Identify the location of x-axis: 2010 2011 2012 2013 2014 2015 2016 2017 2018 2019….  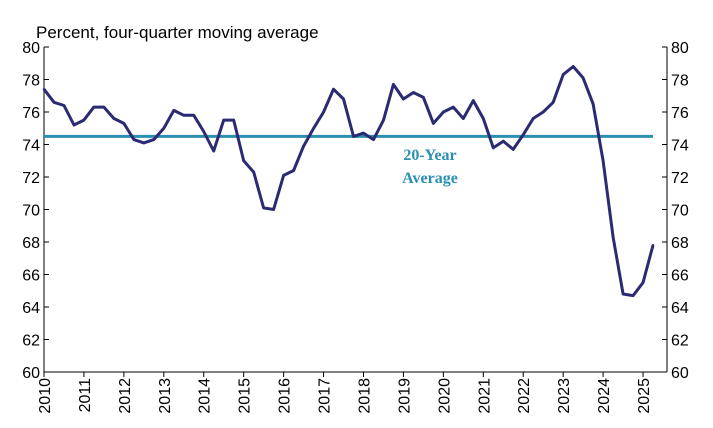
(345, 393).